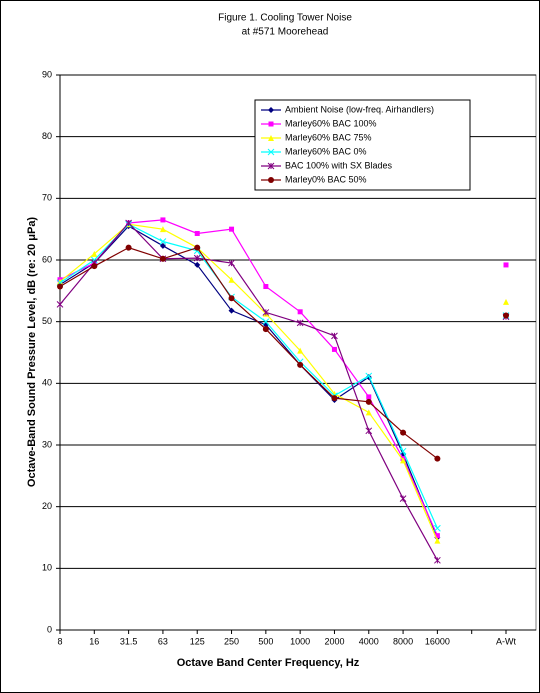 Image resolution: width=540 pixels, height=693 pixels. What do you see at coordinates (231, 641) in the screenshot?
I see `x-tick-label: 250` at bounding box center [231, 641].